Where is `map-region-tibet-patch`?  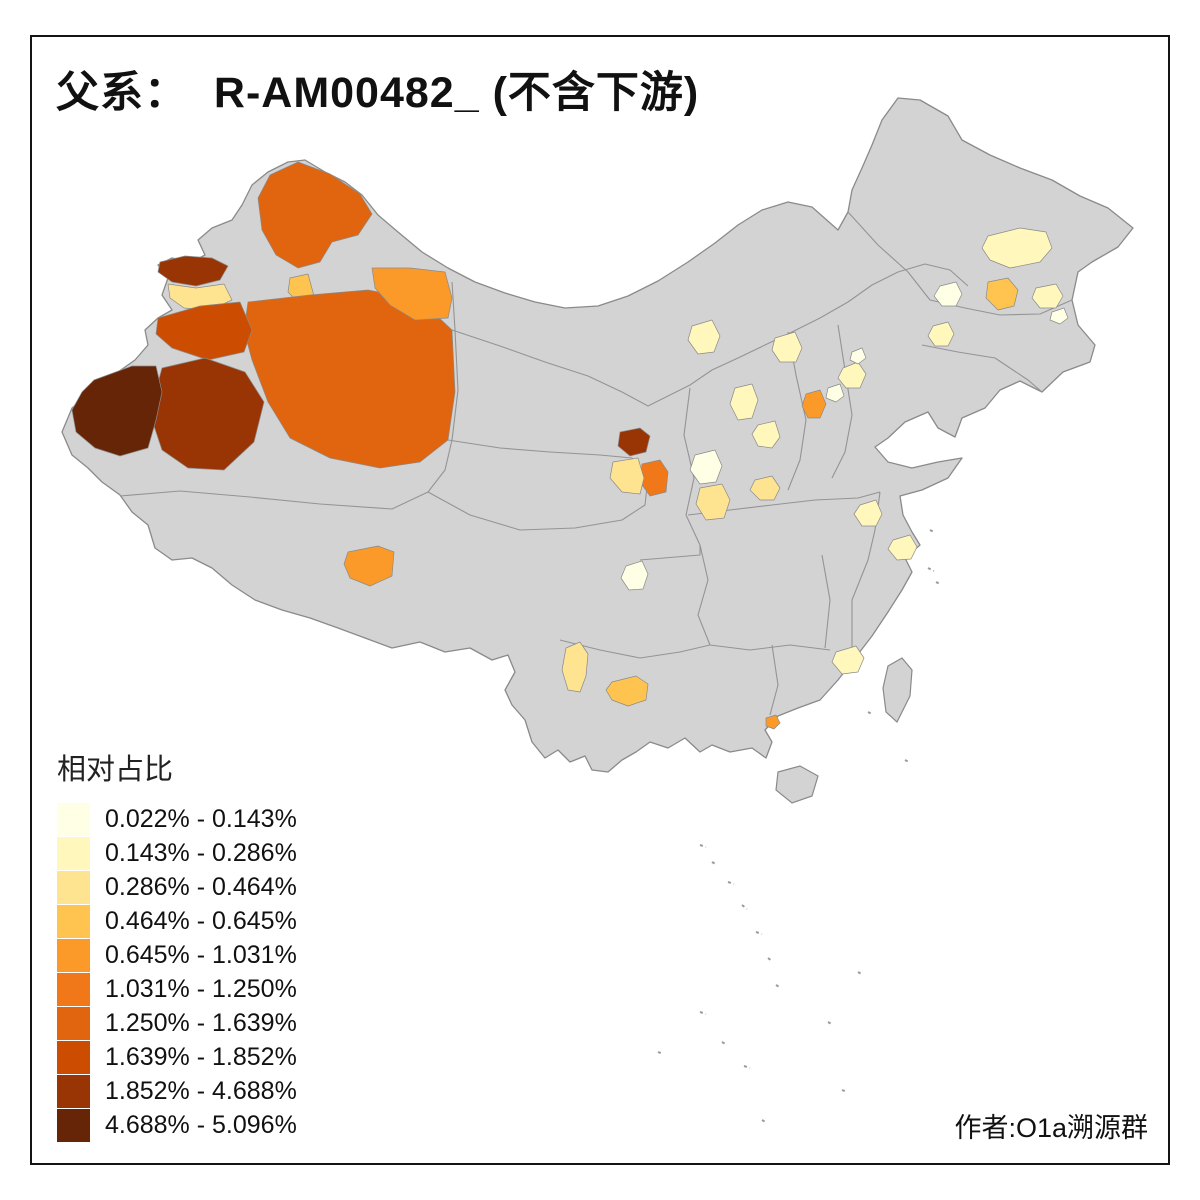
map-region-tibet-patch is located at coordinates (369, 566).